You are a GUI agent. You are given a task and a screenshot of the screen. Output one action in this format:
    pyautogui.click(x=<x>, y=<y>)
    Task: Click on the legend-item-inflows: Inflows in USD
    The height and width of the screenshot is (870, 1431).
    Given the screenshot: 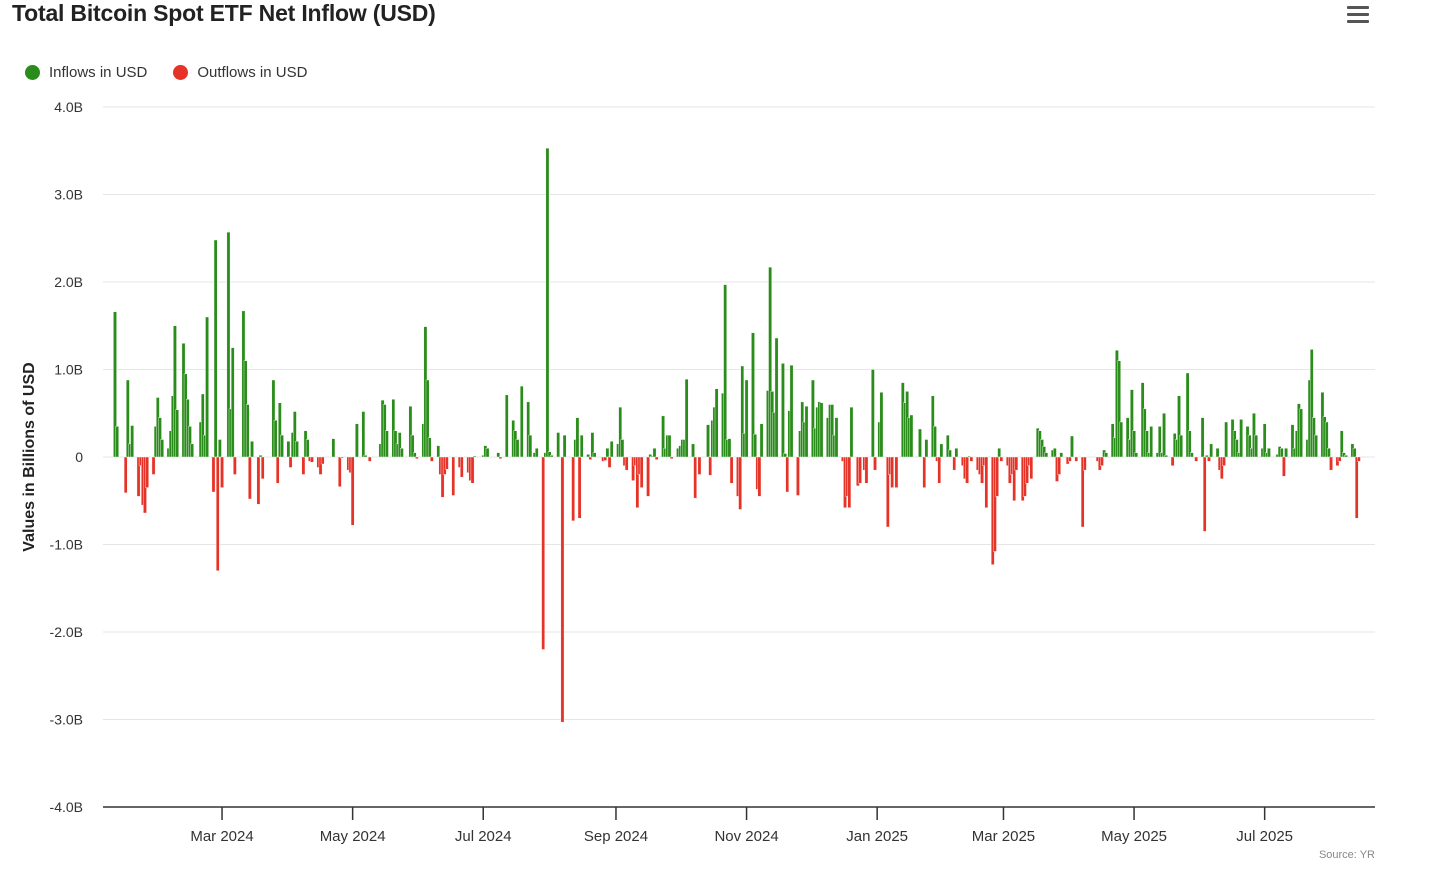 What is the action you would take?
    pyautogui.click(x=86, y=72)
    